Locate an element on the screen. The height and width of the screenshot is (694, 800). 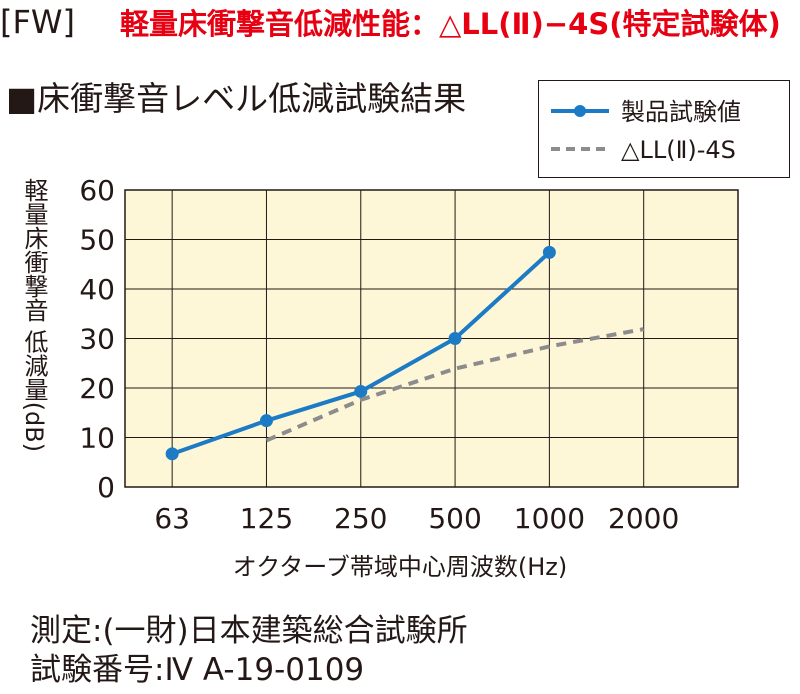
footer-test-number: 試験番号:Ⅳ A-19-0109 is located at coordinates (197, 670).